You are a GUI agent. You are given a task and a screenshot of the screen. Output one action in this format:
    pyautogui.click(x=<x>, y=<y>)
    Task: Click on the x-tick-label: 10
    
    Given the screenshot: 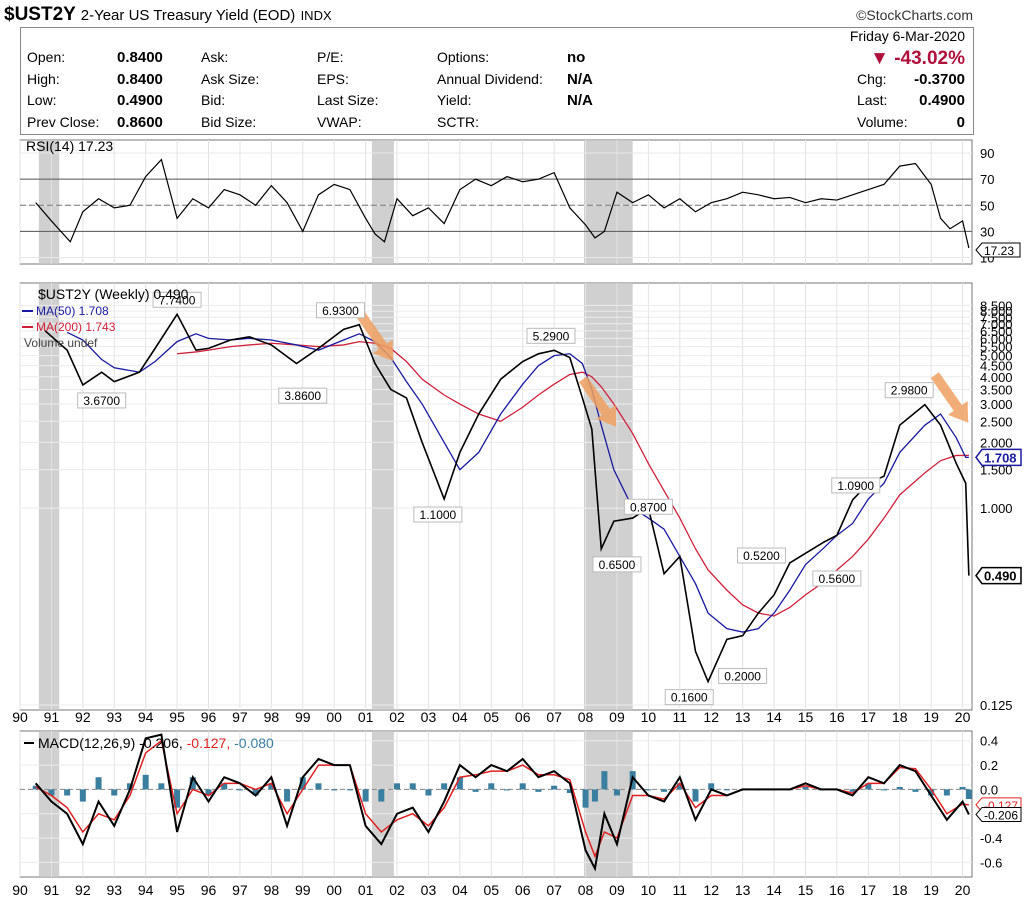 What is the action you would take?
    pyautogui.click(x=649, y=890)
    